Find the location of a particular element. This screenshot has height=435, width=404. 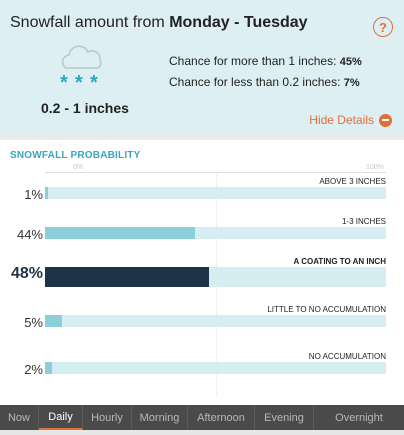

tab-morning: Morning is located at coordinates (160, 417).